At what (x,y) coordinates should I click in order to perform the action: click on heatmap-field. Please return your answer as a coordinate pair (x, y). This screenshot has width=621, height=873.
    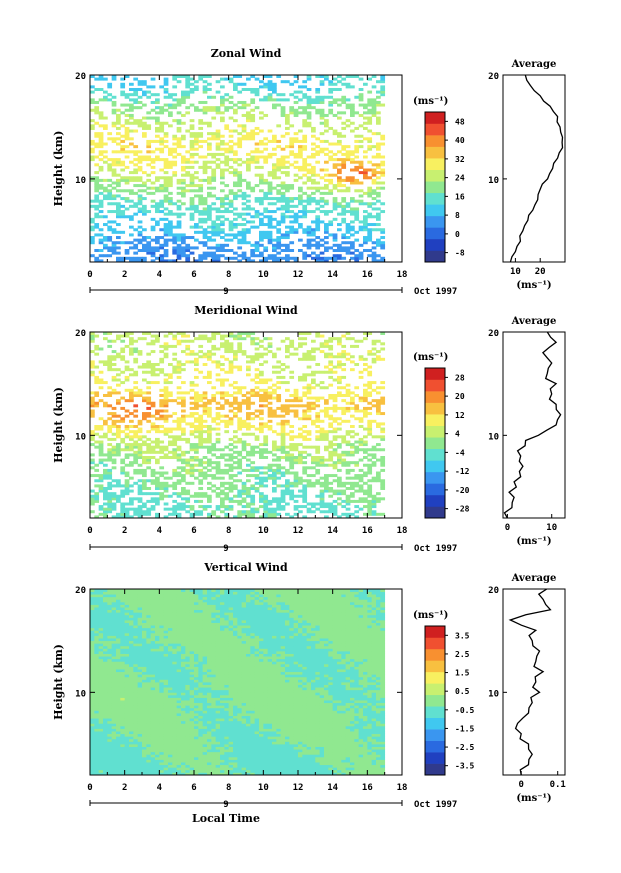
    Looking at the image, I should click on (238, 682).